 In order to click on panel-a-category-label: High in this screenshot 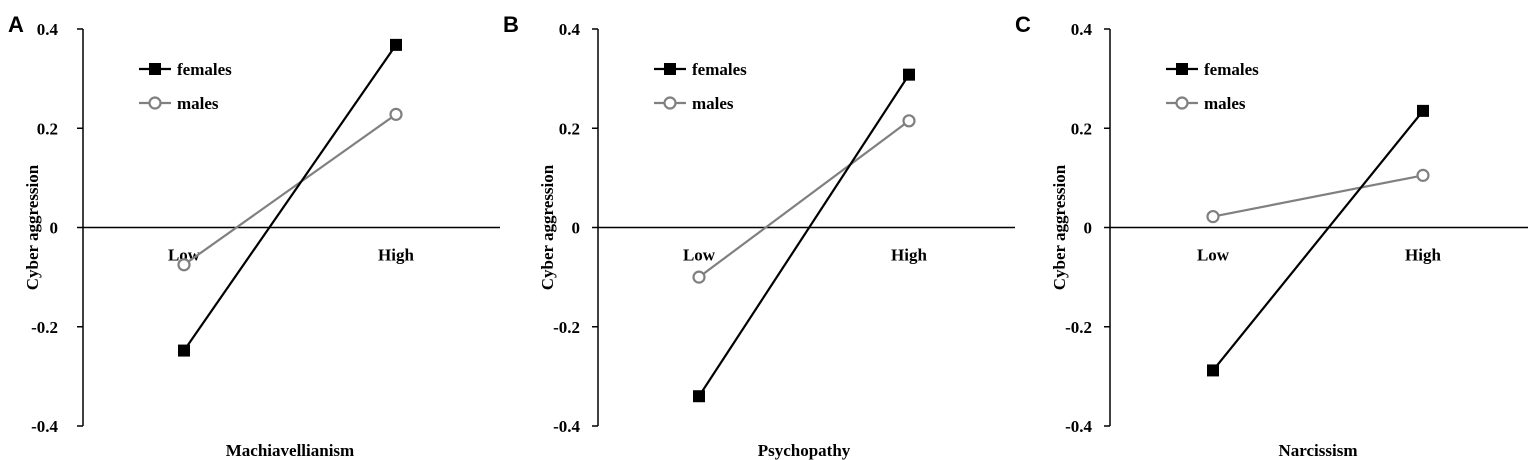, I will do `click(396, 255)`.